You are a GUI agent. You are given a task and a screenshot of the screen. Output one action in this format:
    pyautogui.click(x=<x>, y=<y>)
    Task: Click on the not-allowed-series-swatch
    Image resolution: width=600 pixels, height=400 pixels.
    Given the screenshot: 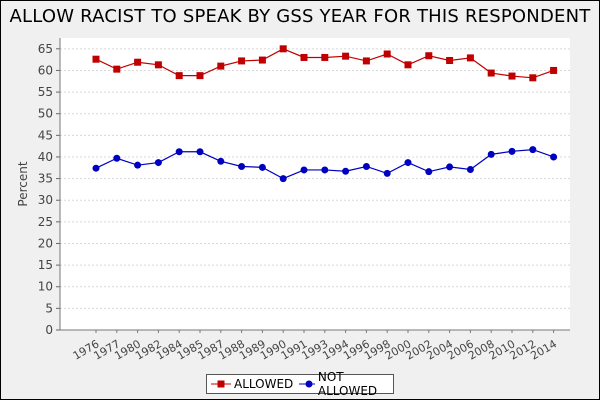 What is the action you would take?
    pyautogui.click(x=307, y=384)
    